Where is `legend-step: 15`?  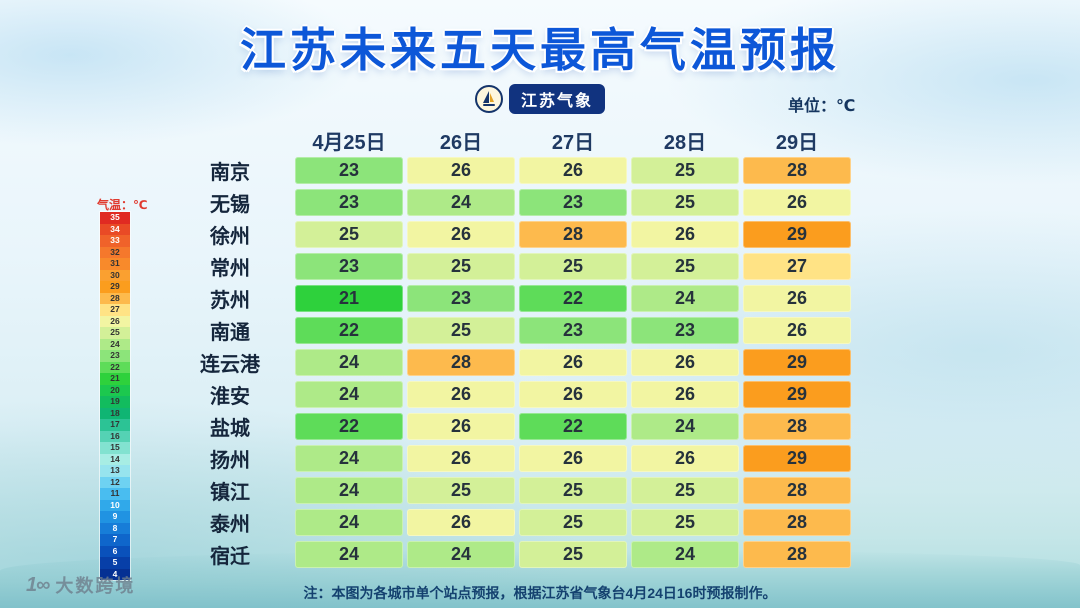
legend-step: 15 is located at coordinates (115, 448).